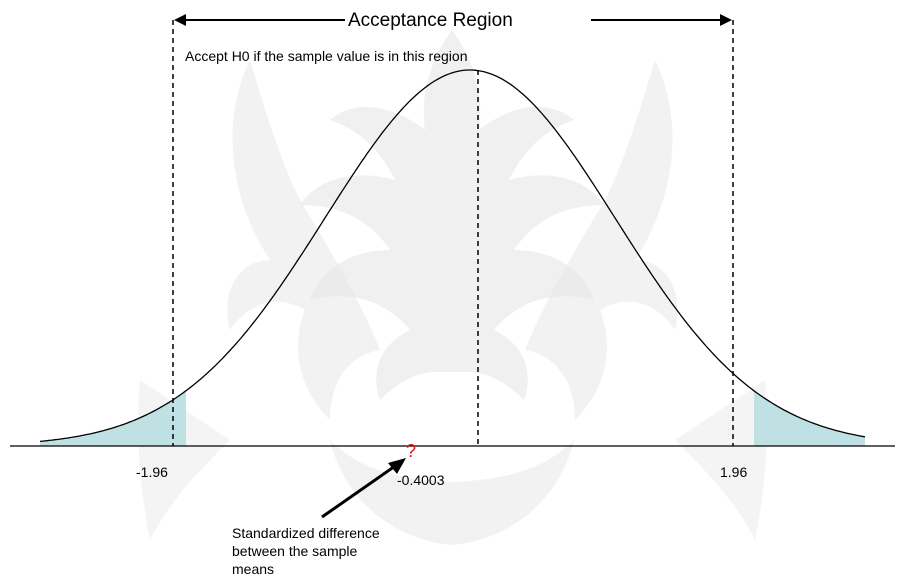  I want to click on annotation-line-2: between the sample, so click(295, 551).